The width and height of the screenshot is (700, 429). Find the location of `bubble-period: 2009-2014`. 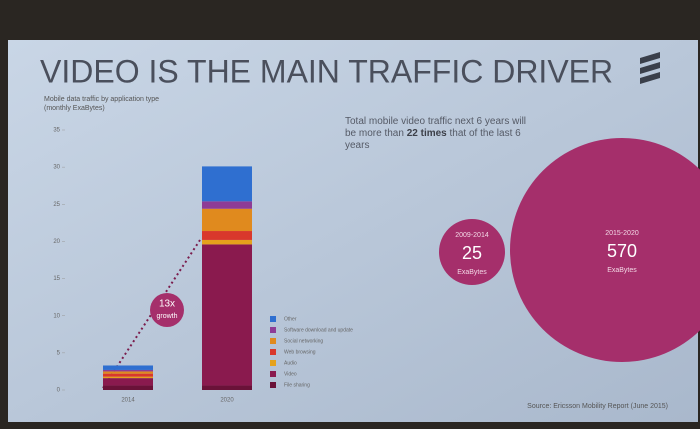

bubble-period: 2009-2014 is located at coordinates (472, 235).